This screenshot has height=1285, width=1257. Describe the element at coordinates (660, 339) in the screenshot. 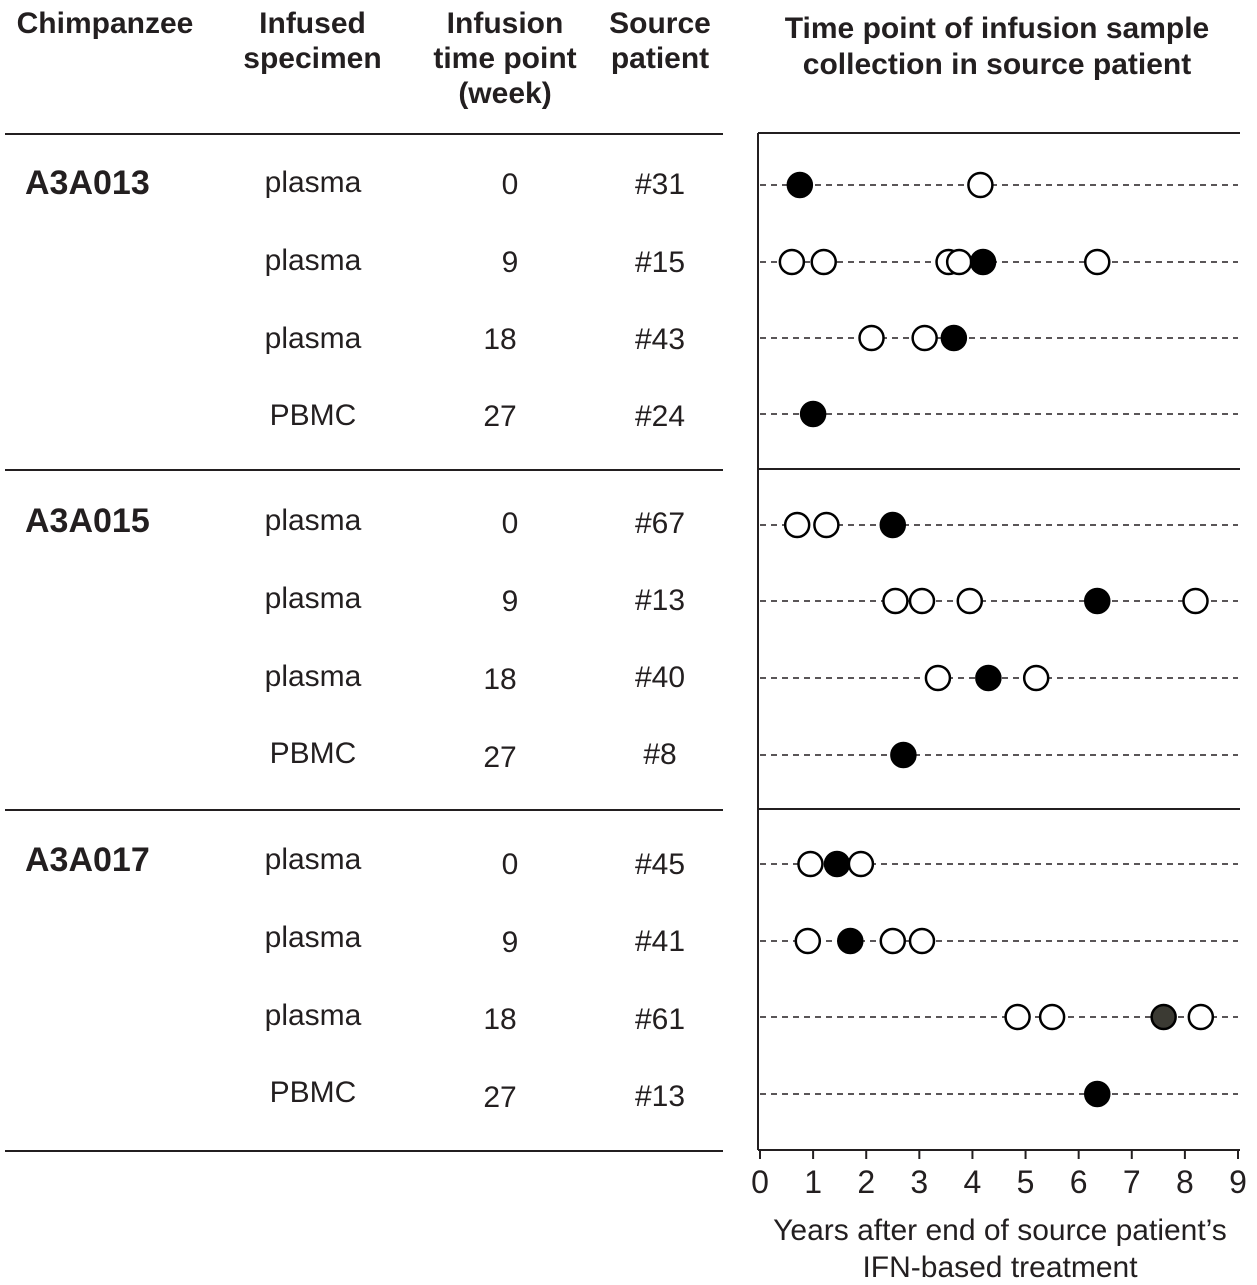

I see `patient-cell: #43` at that location.